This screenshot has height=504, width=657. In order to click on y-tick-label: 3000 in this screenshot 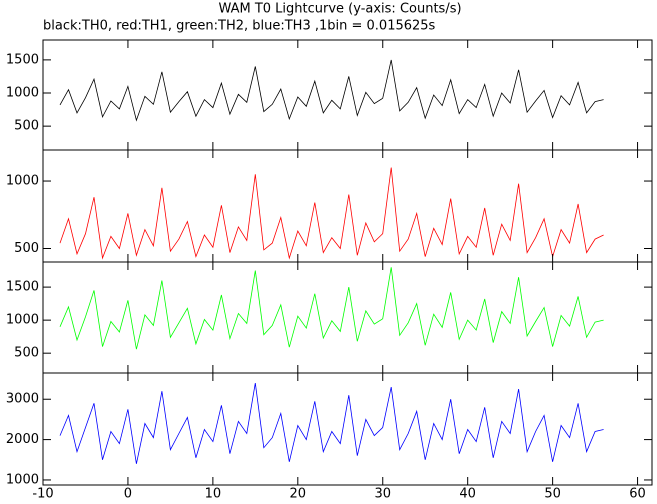, I will do `click(22, 399)`.